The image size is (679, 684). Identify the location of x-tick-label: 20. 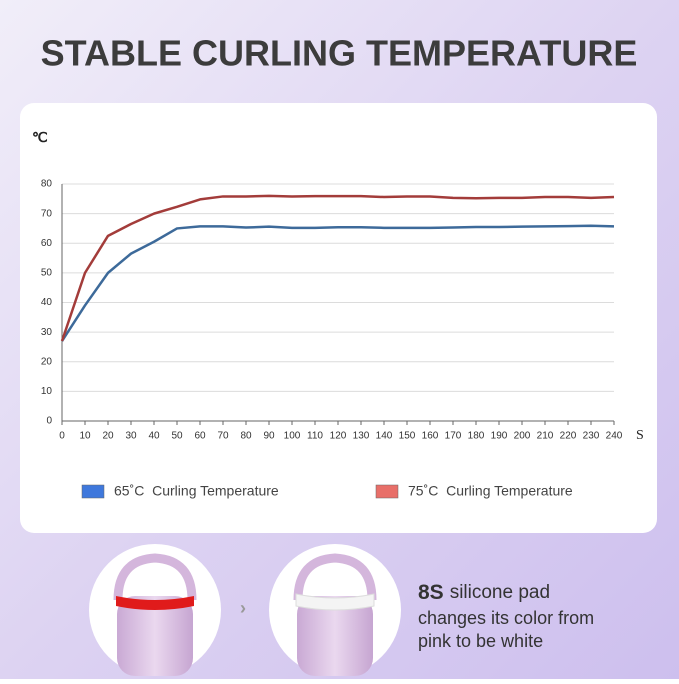
(108, 436).